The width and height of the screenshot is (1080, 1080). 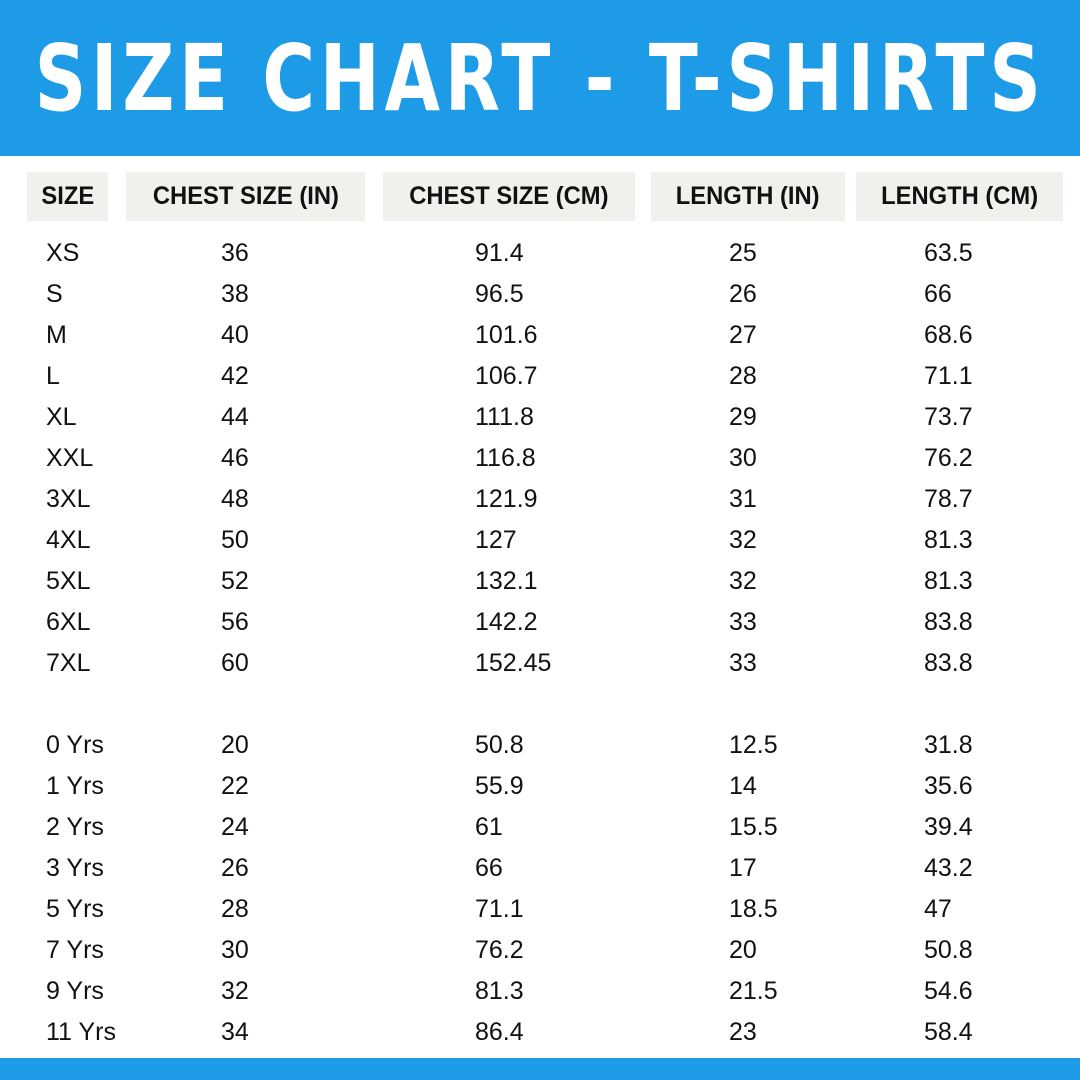 What do you see at coordinates (235, 376) in the screenshot?
I see `table-cell: 42` at bounding box center [235, 376].